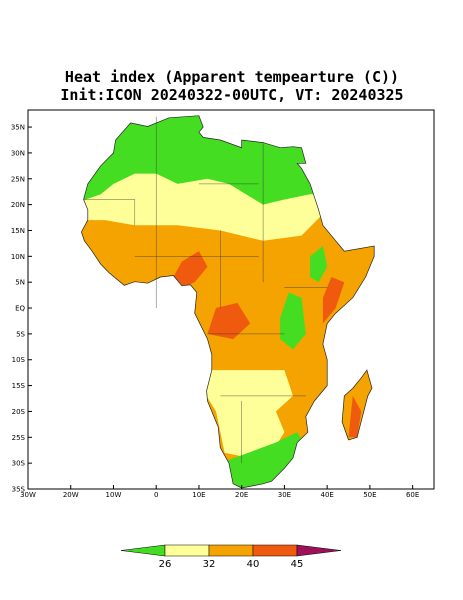 The height and width of the screenshot is (600, 463). Describe the element at coordinates (165, 564) in the screenshot. I see `colorbar-label: 26` at that location.